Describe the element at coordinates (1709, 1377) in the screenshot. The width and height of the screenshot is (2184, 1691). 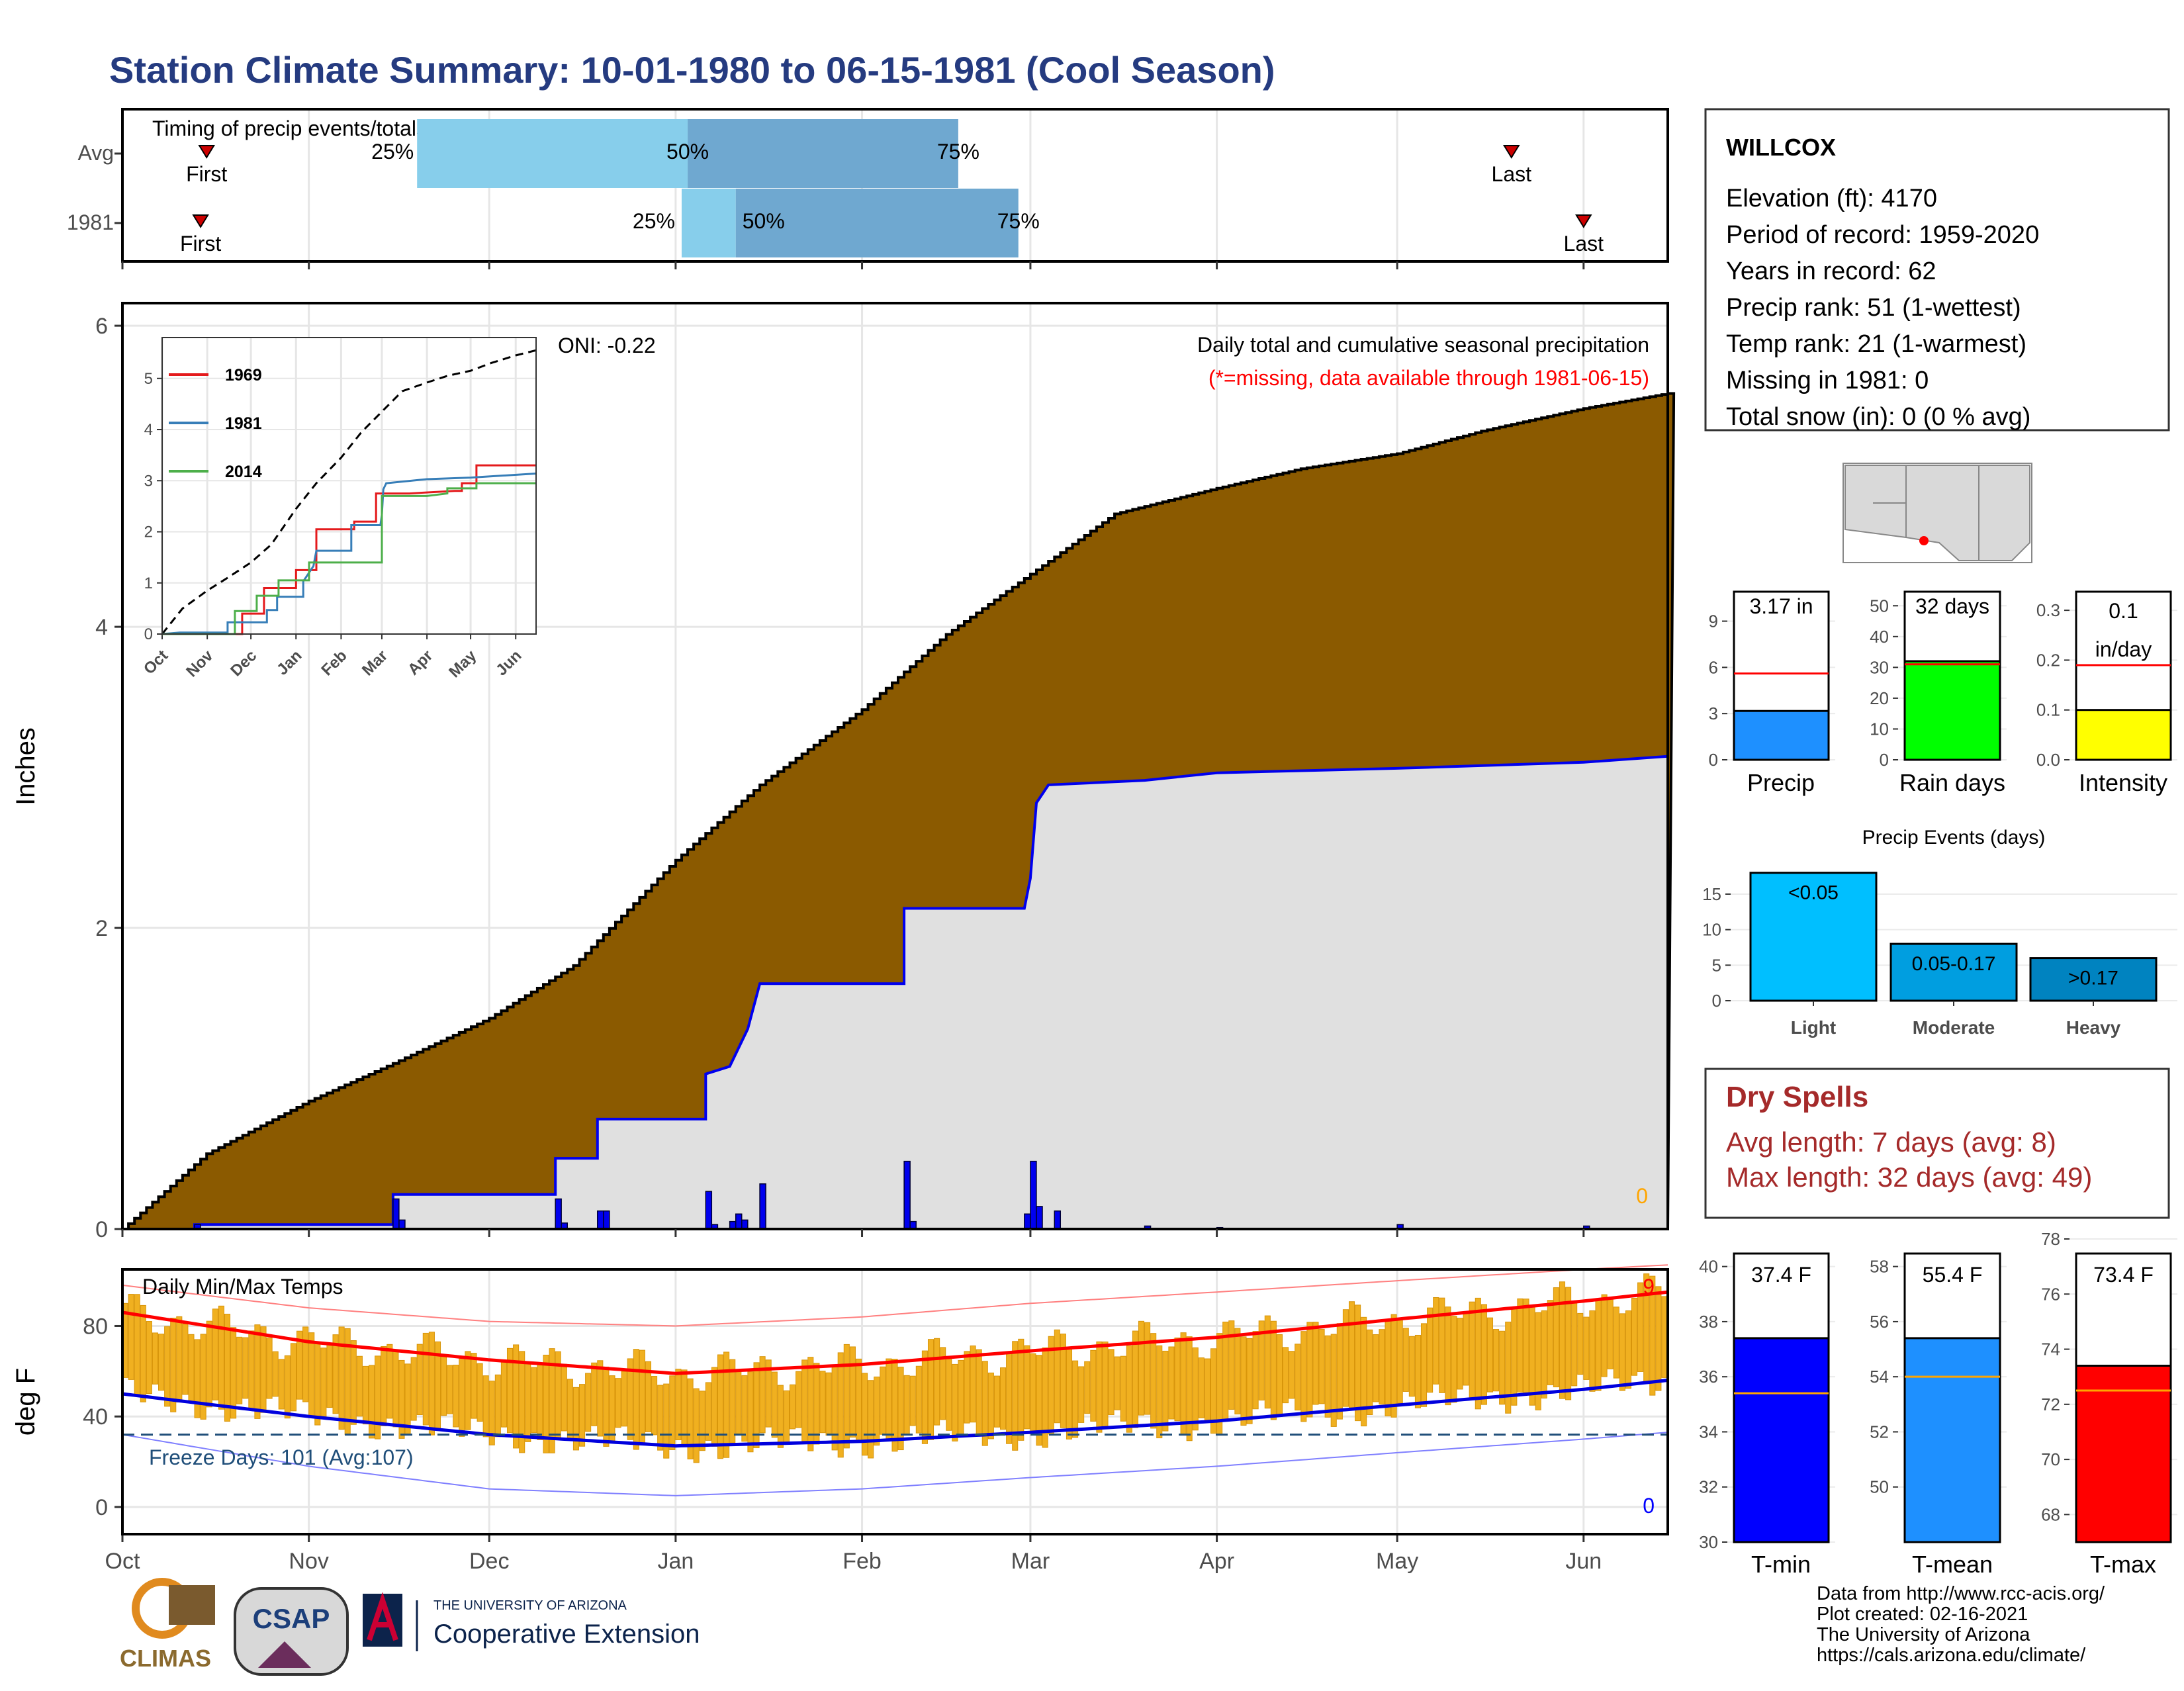
I see `tbar-y-tick-label: 36` at that location.